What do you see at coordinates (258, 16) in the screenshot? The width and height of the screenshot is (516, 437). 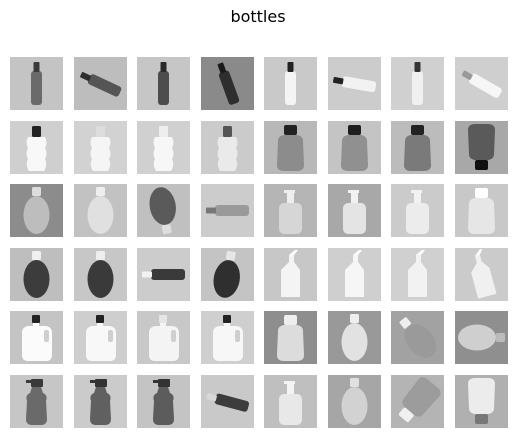 I see `page-title: bottles` at bounding box center [258, 16].